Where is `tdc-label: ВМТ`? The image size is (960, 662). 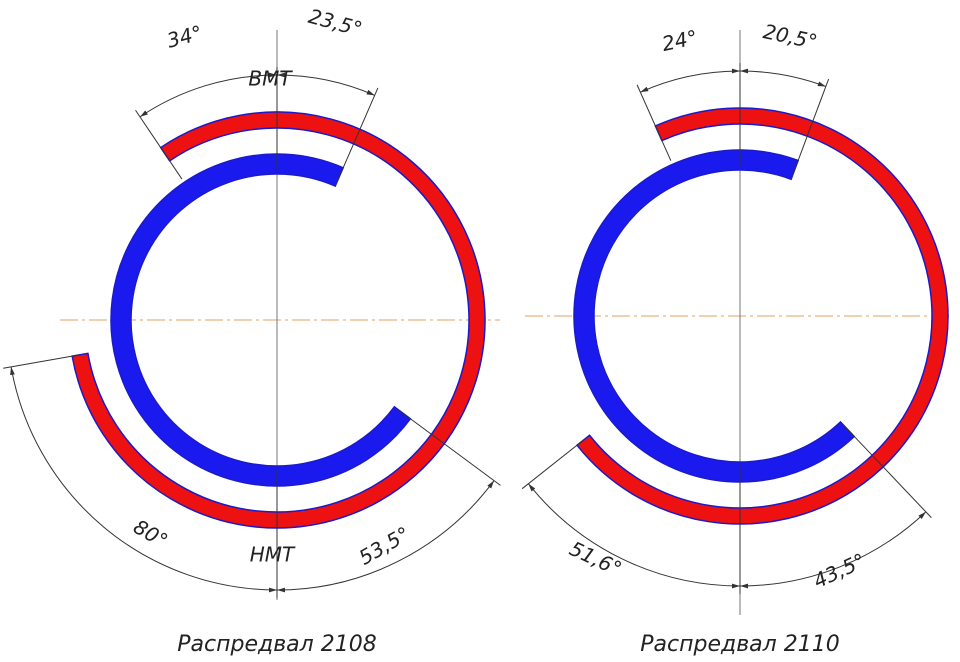 tdc-label: ВМТ is located at coordinates (270, 79).